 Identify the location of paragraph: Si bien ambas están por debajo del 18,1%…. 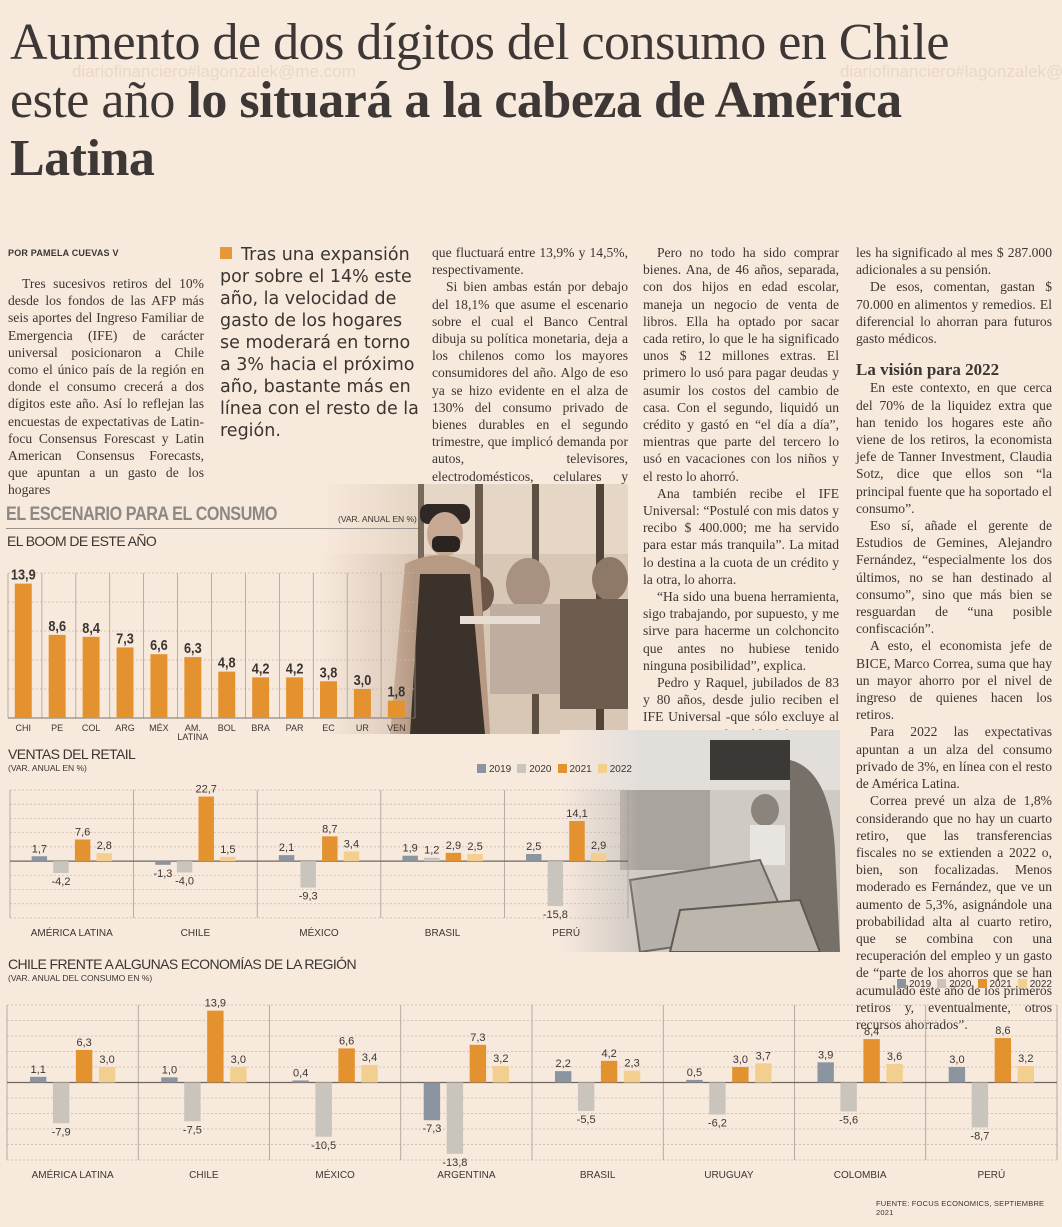
(530, 389).